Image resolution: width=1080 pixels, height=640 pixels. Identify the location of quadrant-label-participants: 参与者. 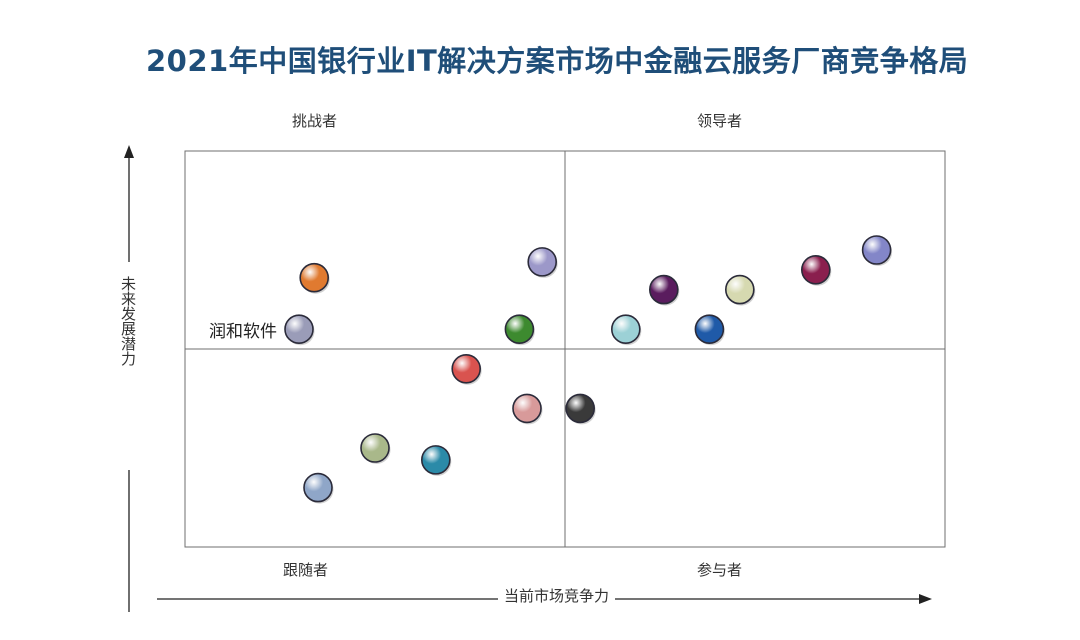
(720, 570).